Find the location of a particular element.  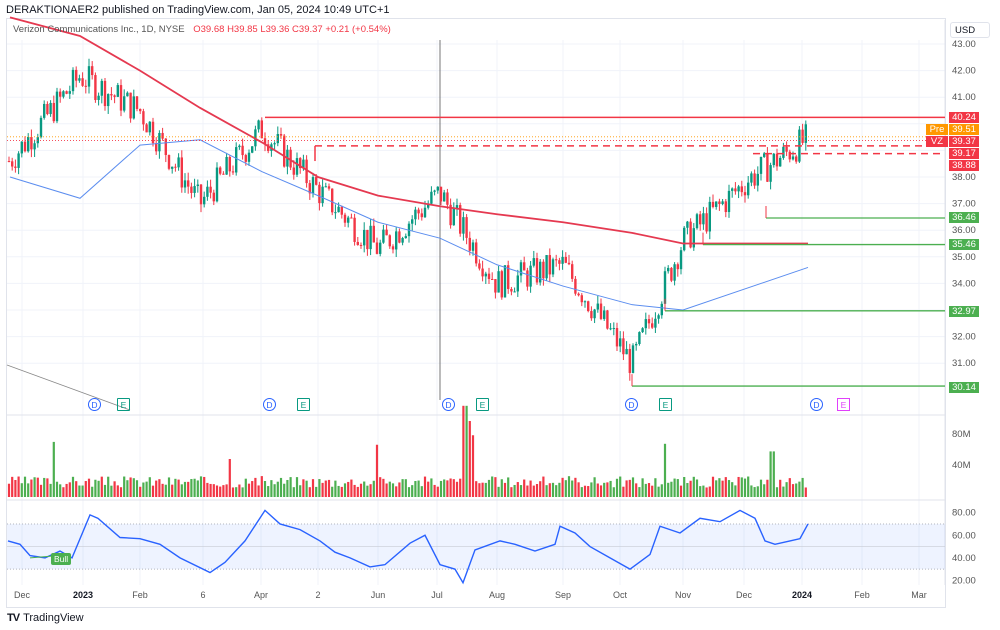

volume-axis-label: 40M is located at coordinates (961, 465).